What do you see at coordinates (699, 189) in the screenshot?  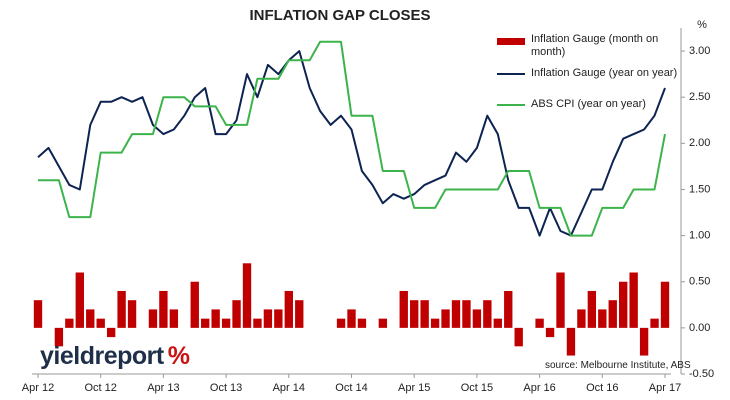 I see `y-tick-label: 1.50` at bounding box center [699, 189].